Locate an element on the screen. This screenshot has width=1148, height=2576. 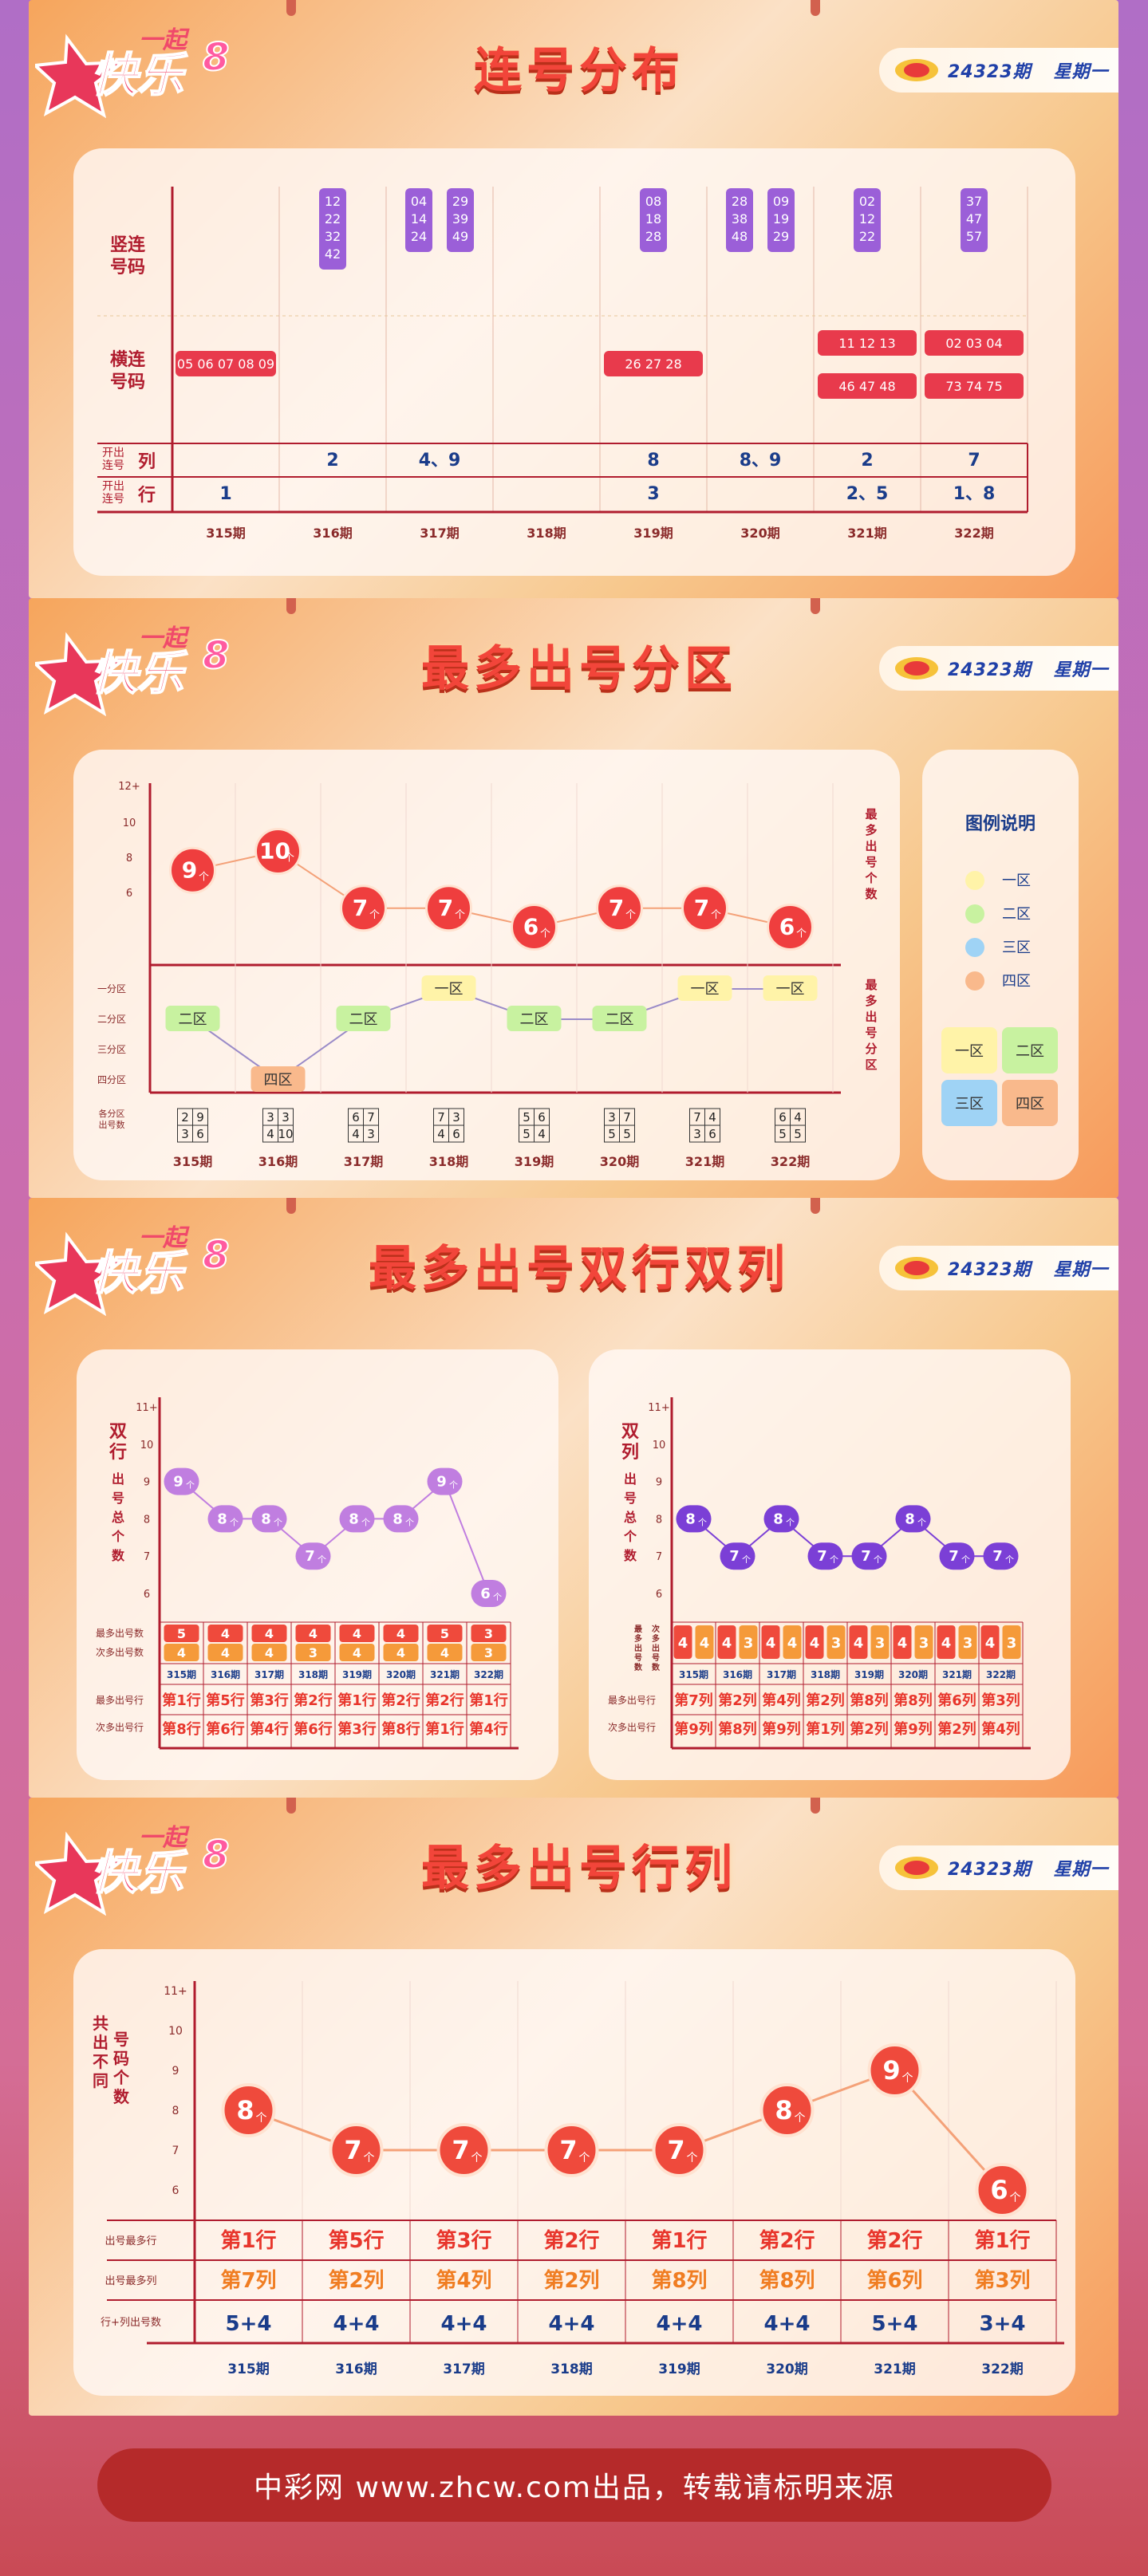
zone-count: 10 is located at coordinates (285, 1134).